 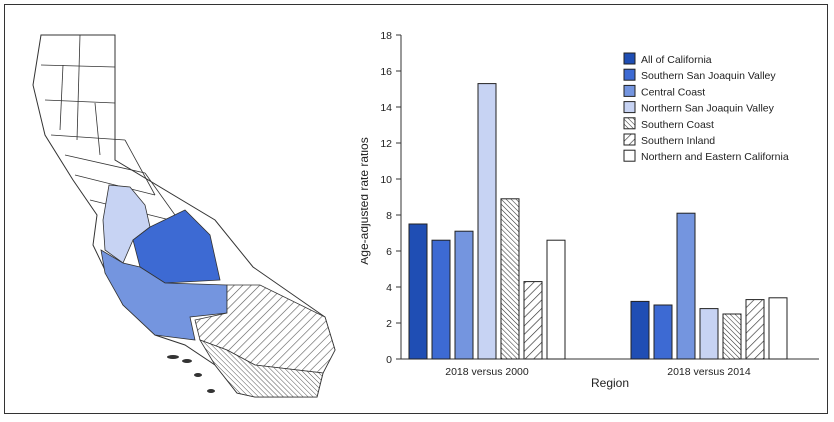 I want to click on y-axis-title: Age-adjusted rate ratios, so click(x=366, y=200).